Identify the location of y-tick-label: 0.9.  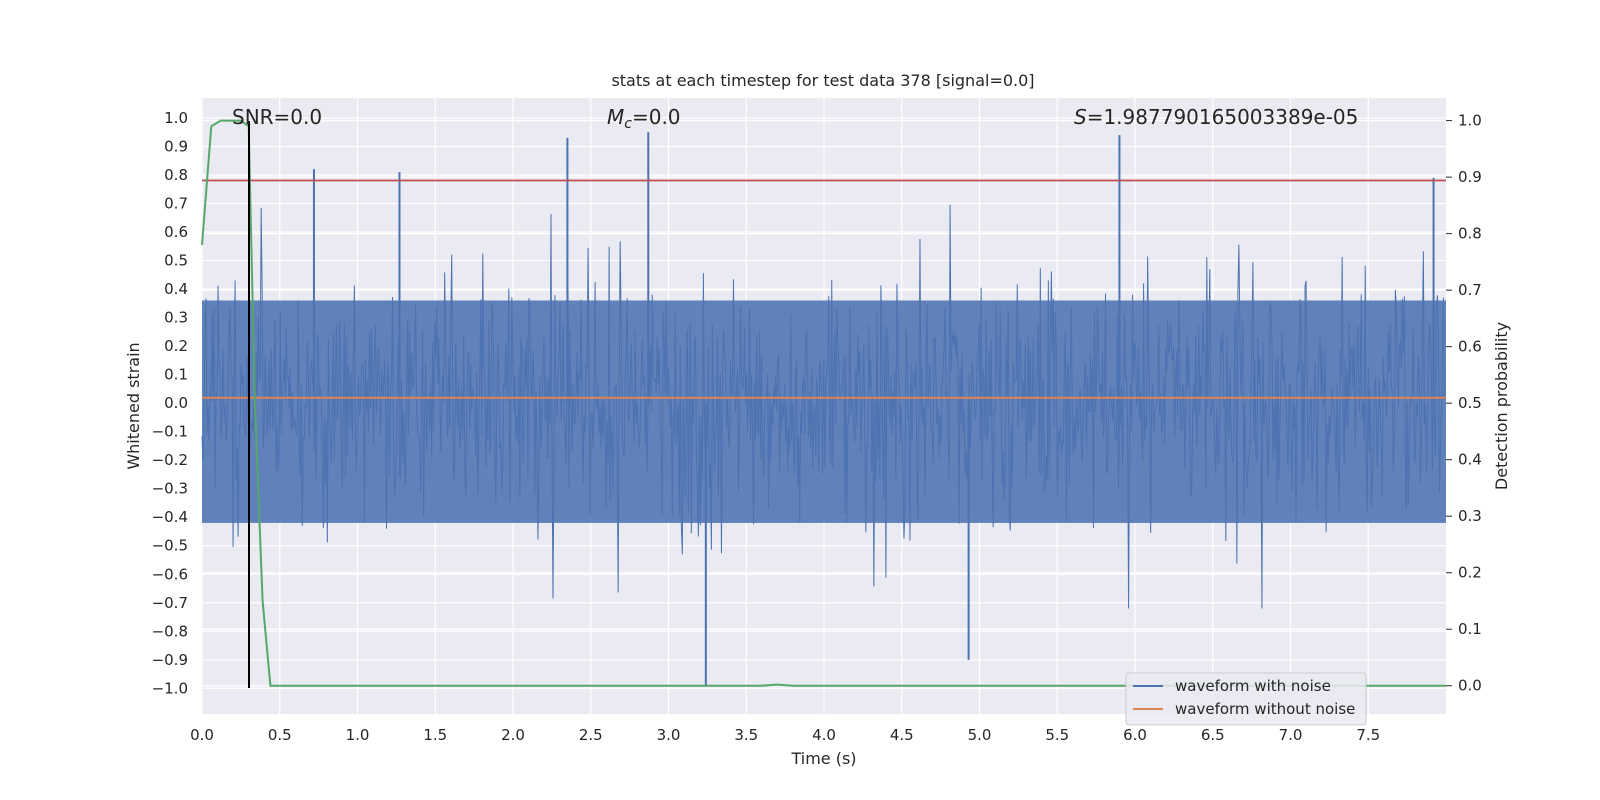
(176, 146).